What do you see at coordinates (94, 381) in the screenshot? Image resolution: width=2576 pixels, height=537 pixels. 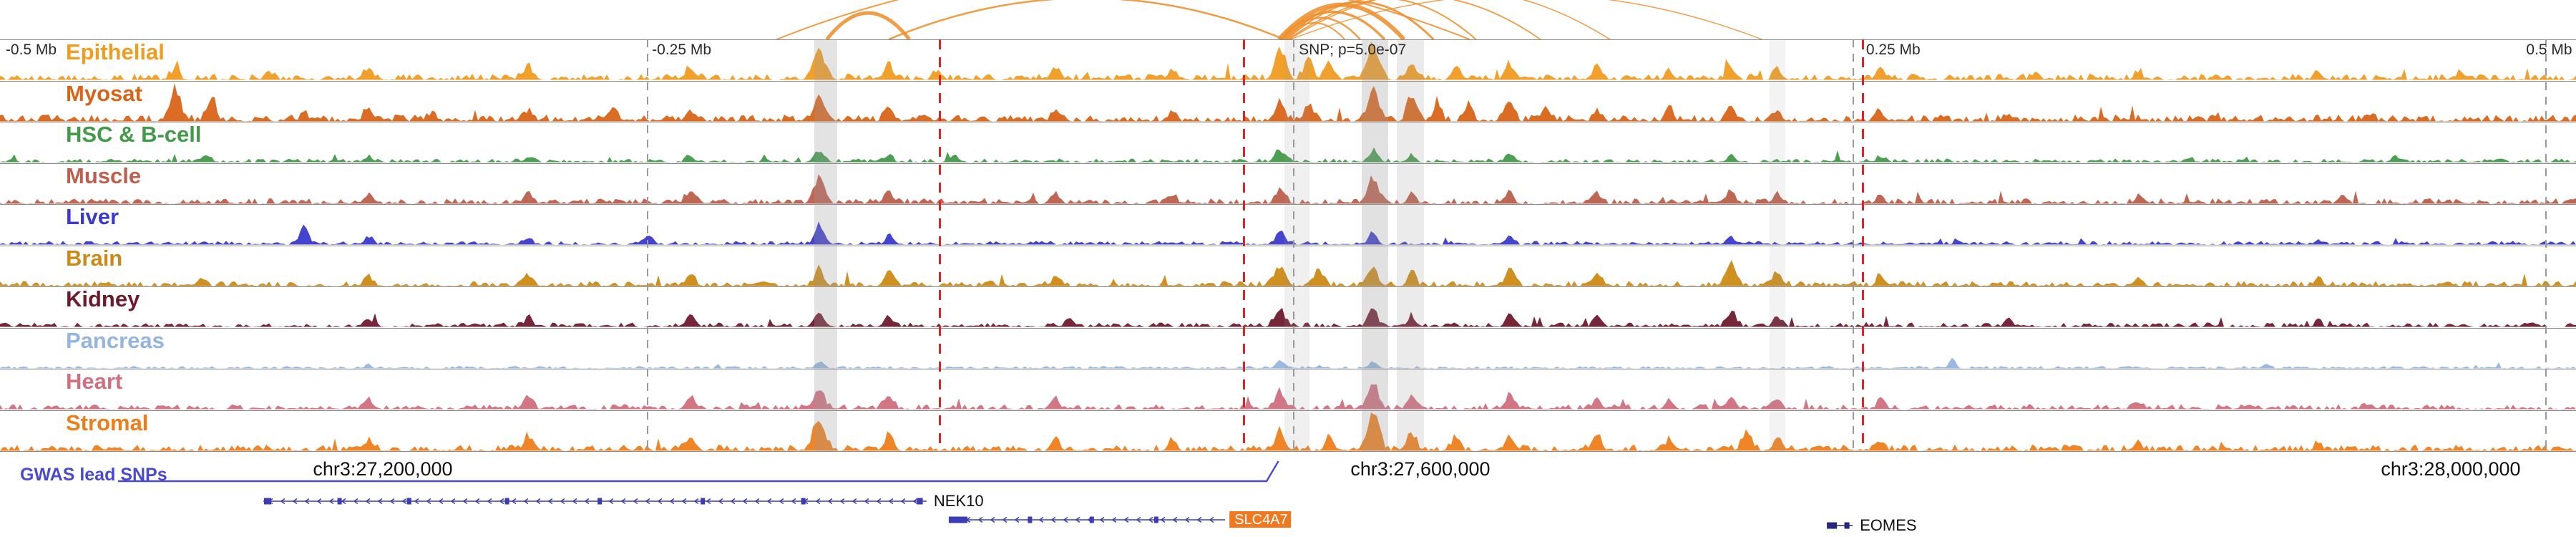 I see `track-label-heart: Heart` at bounding box center [94, 381].